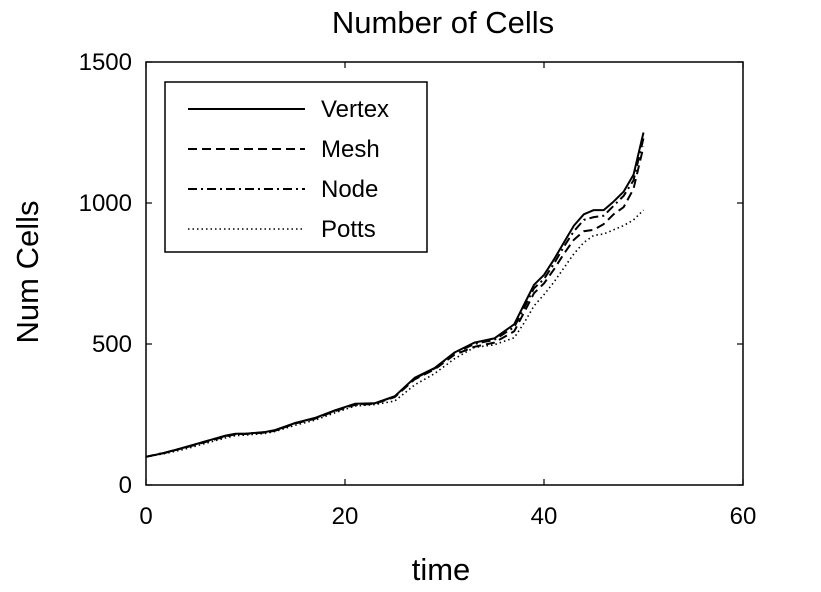 The width and height of the screenshot is (821, 592). I want to click on legend-label-node: Node, so click(349, 189).